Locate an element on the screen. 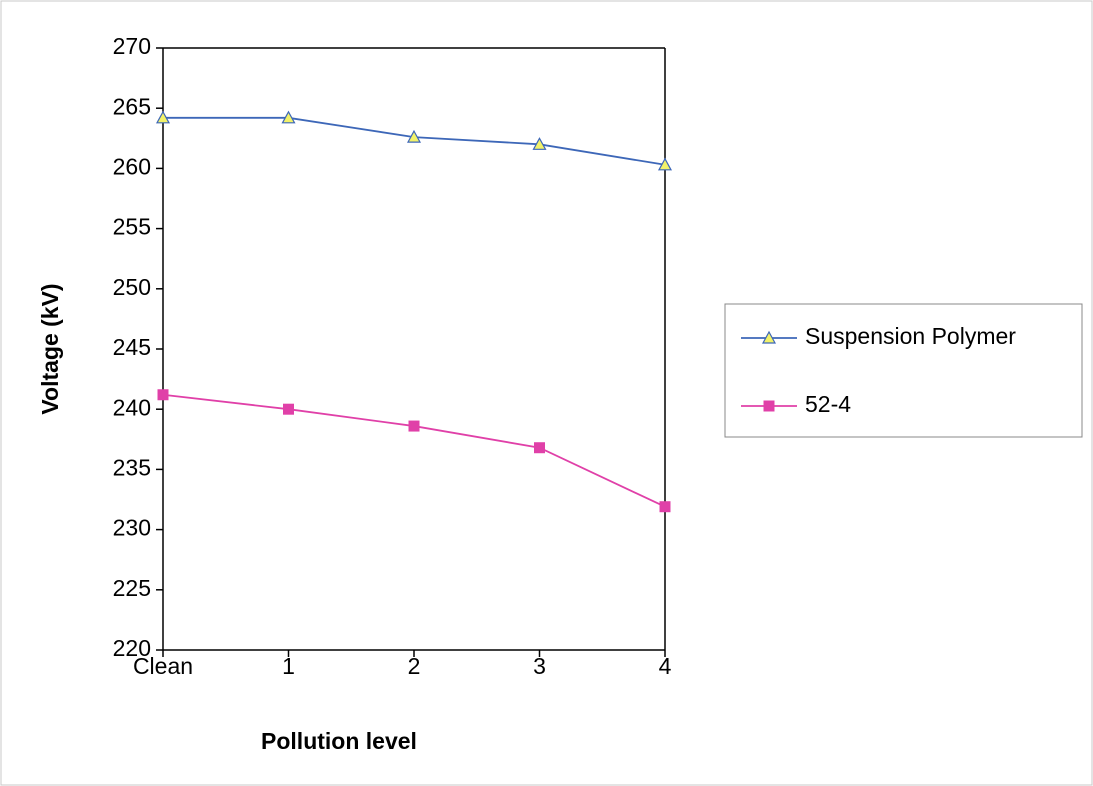 Image resolution: width=1093 pixels, height=786 pixels. y-tick-label: 240 is located at coordinates (132, 407).